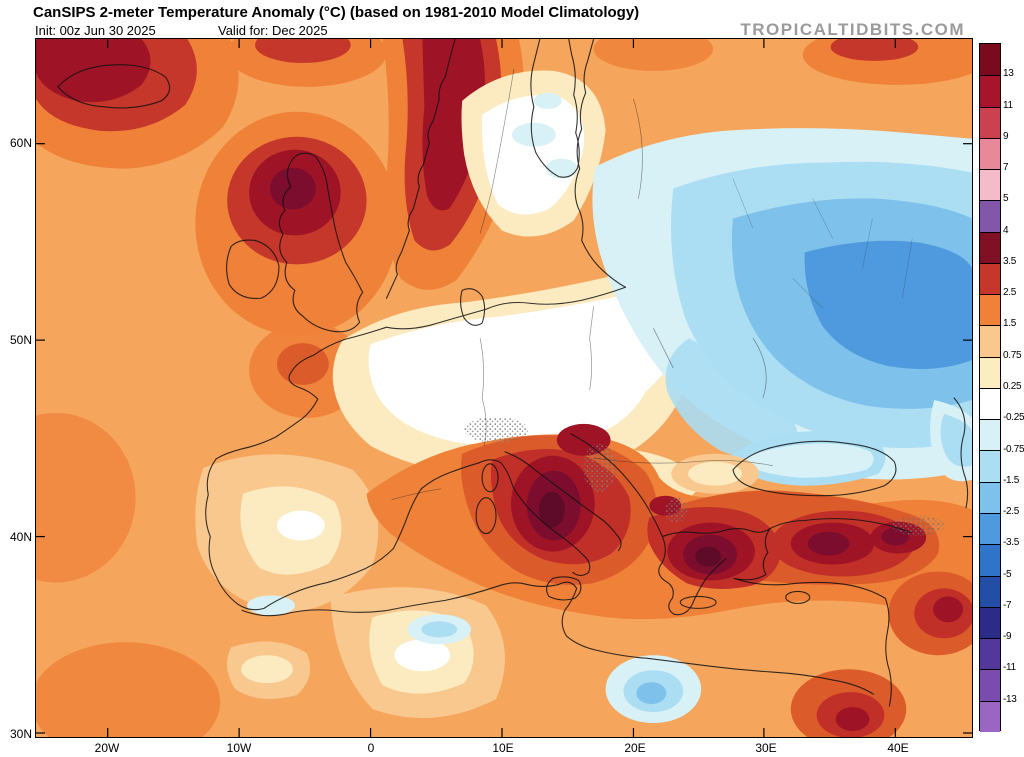 Image resolution: width=1024 pixels, height=757 pixels. What do you see at coordinates (1013, 418) in the screenshot?
I see `colorbar-tick-label: -0.25` at bounding box center [1013, 418].